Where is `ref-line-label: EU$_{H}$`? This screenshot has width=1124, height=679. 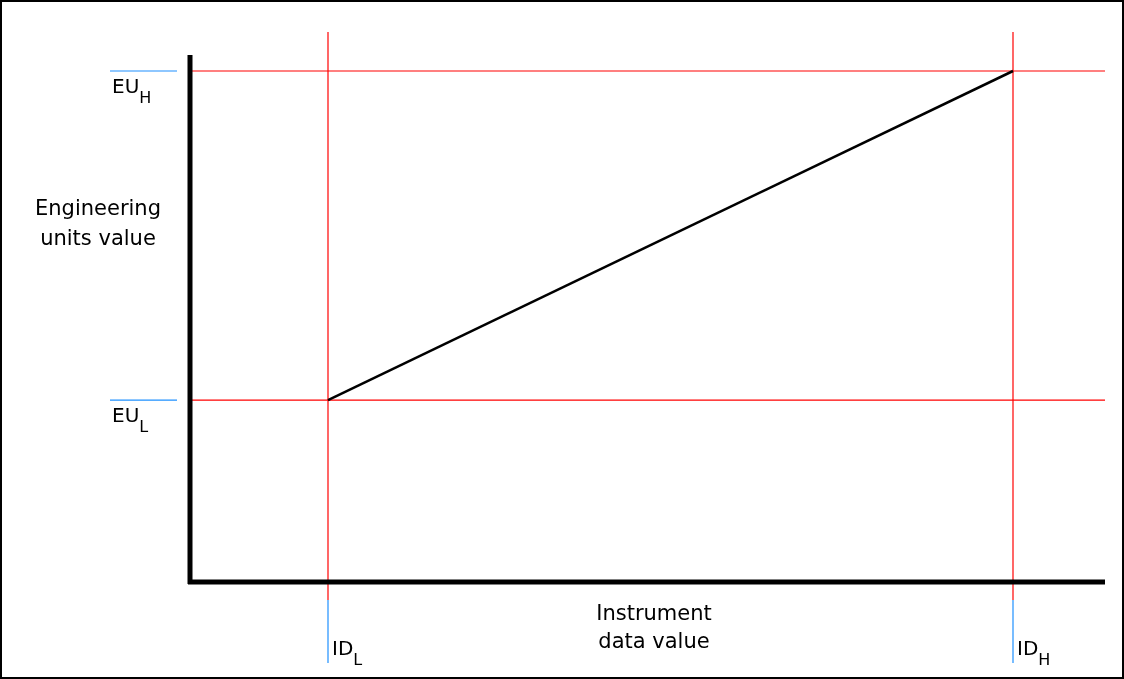
ref-line-label: EU$_{H}$ is located at coordinates (132, 90).